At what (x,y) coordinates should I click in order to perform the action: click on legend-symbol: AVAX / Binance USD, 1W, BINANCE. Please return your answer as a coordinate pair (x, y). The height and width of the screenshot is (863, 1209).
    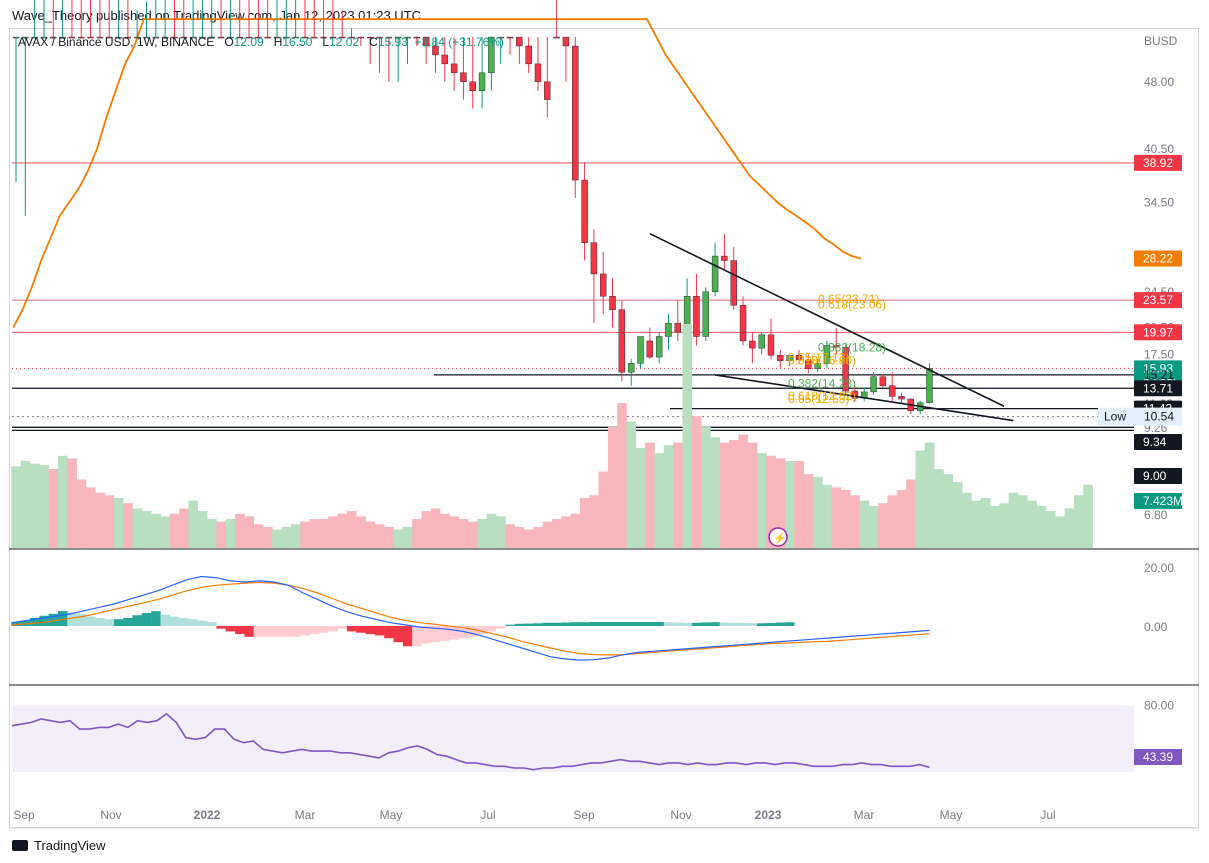
    Looking at the image, I should click on (116, 42).